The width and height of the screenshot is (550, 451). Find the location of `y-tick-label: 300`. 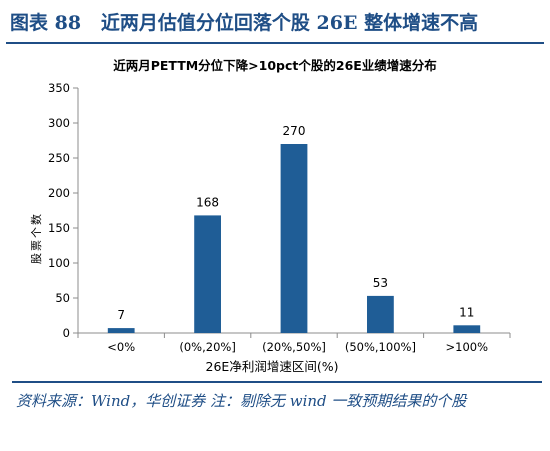

y-tick-label: 300 is located at coordinates (59, 123).